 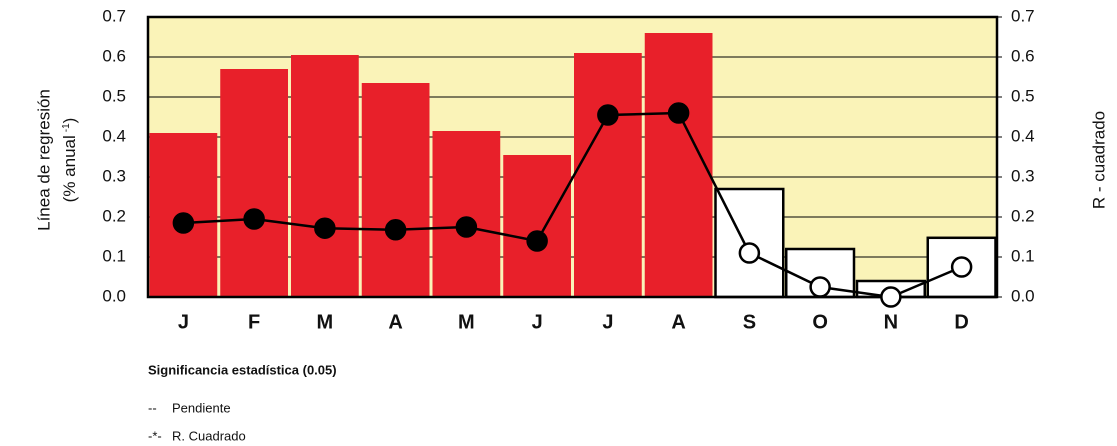 What do you see at coordinates (749, 322) in the screenshot?
I see `x-tick-label: S` at bounding box center [749, 322].